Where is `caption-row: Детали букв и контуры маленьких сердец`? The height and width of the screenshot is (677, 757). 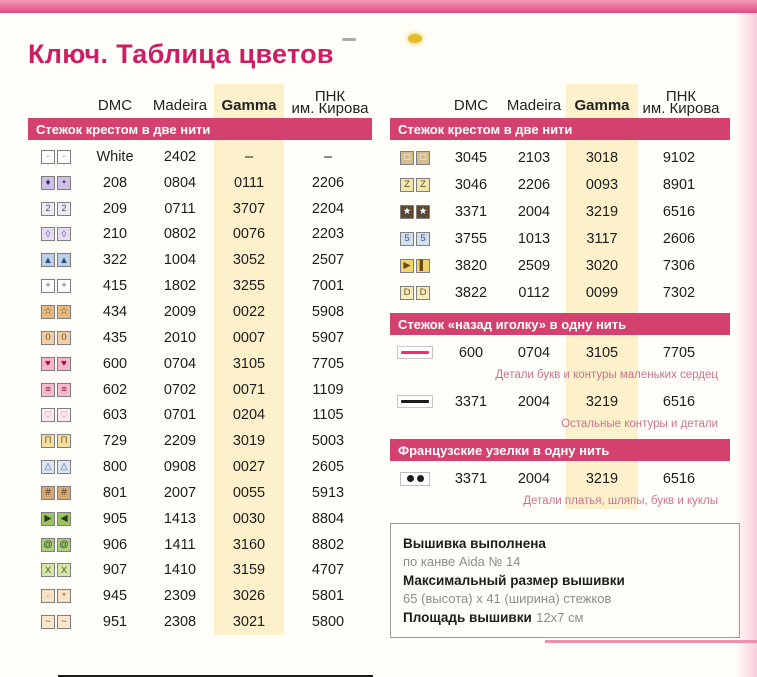 caption-row: Детали букв и контуры маленьких сердец is located at coordinates (560, 374).